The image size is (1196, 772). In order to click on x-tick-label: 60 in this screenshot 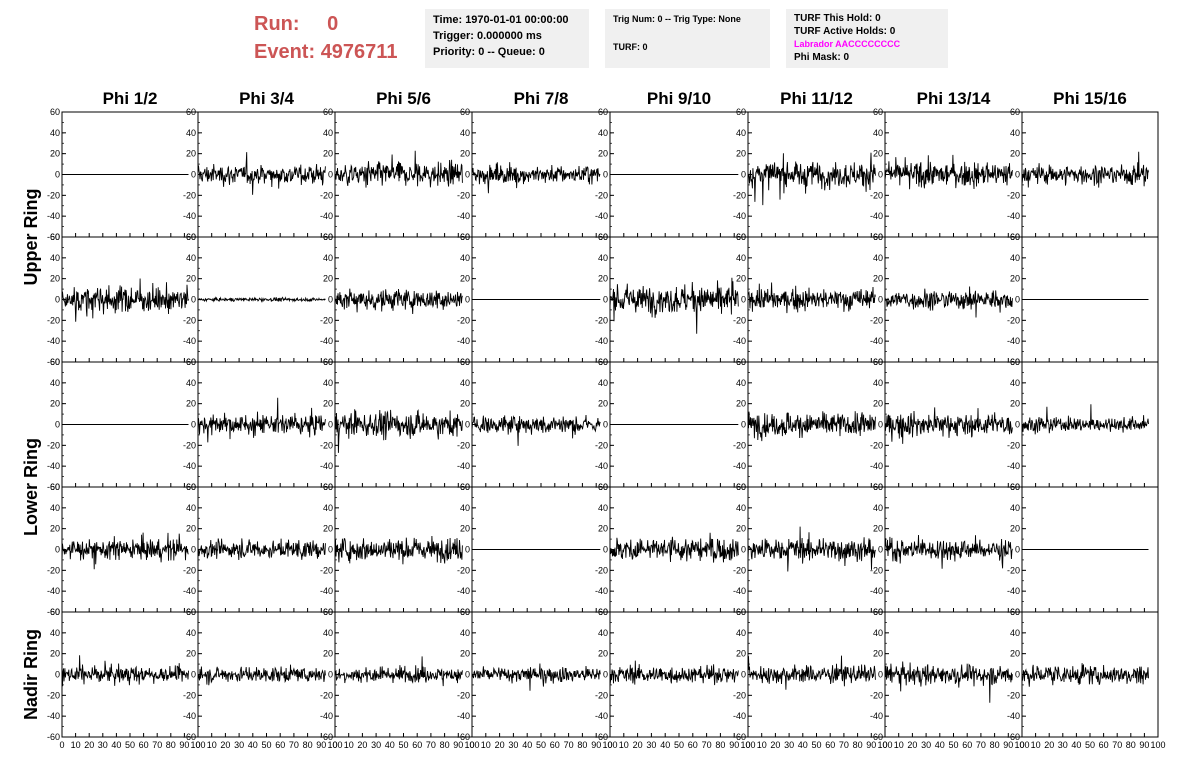, I will do `click(280, 745)`.